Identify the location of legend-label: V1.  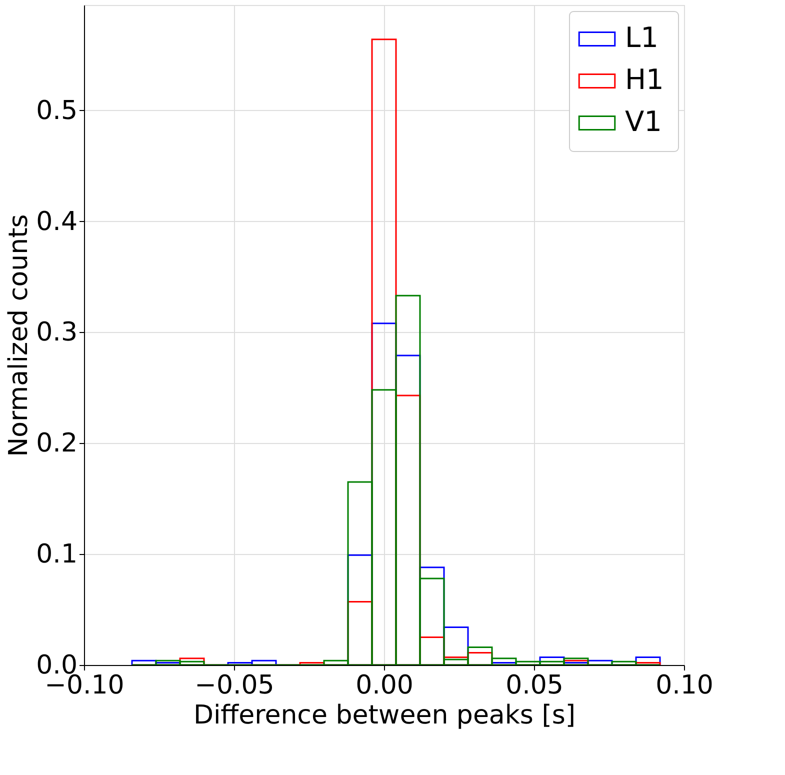
(643, 121).